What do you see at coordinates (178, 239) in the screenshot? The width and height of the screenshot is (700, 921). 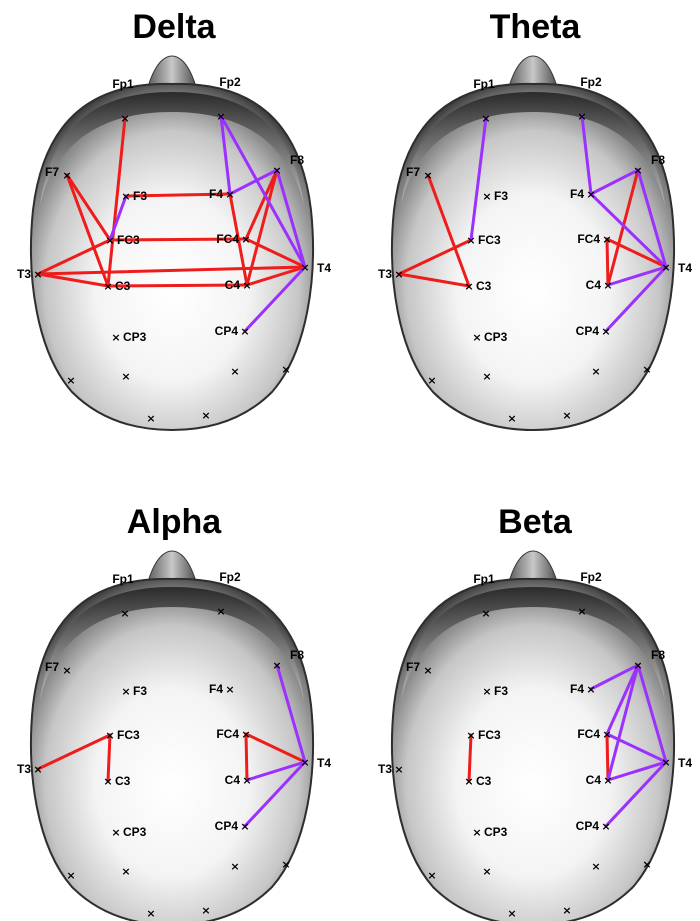 I see `edge-fc3-fc4` at bounding box center [178, 239].